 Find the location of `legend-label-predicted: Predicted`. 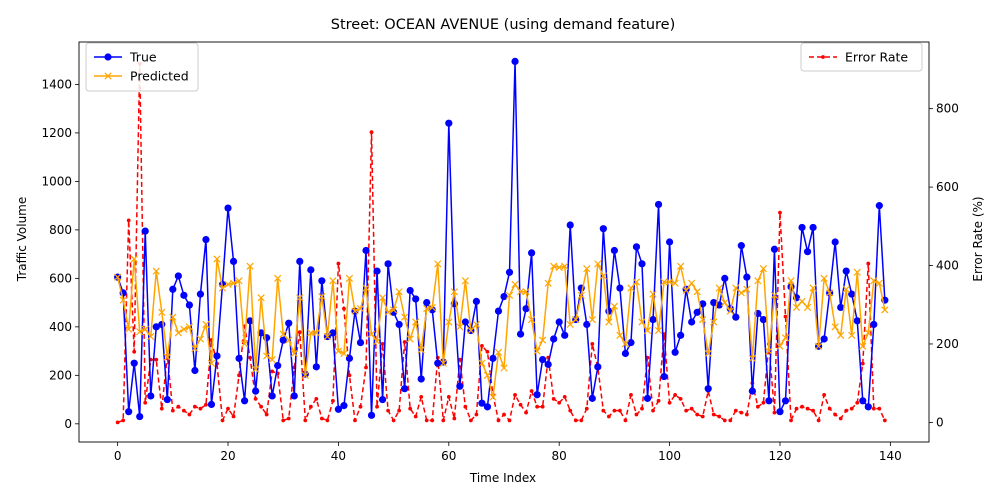

legend-label-predicted: Predicted is located at coordinates (159, 76).